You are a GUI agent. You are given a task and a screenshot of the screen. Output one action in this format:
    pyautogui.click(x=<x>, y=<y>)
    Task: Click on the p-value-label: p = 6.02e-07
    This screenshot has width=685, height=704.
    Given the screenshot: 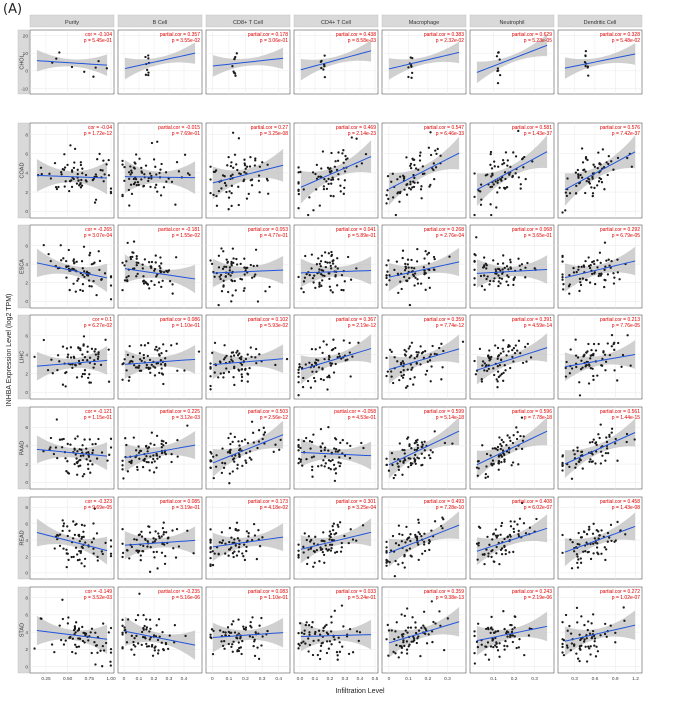 What is the action you would take?
    pyautogui.click(x=538, y=508)
    